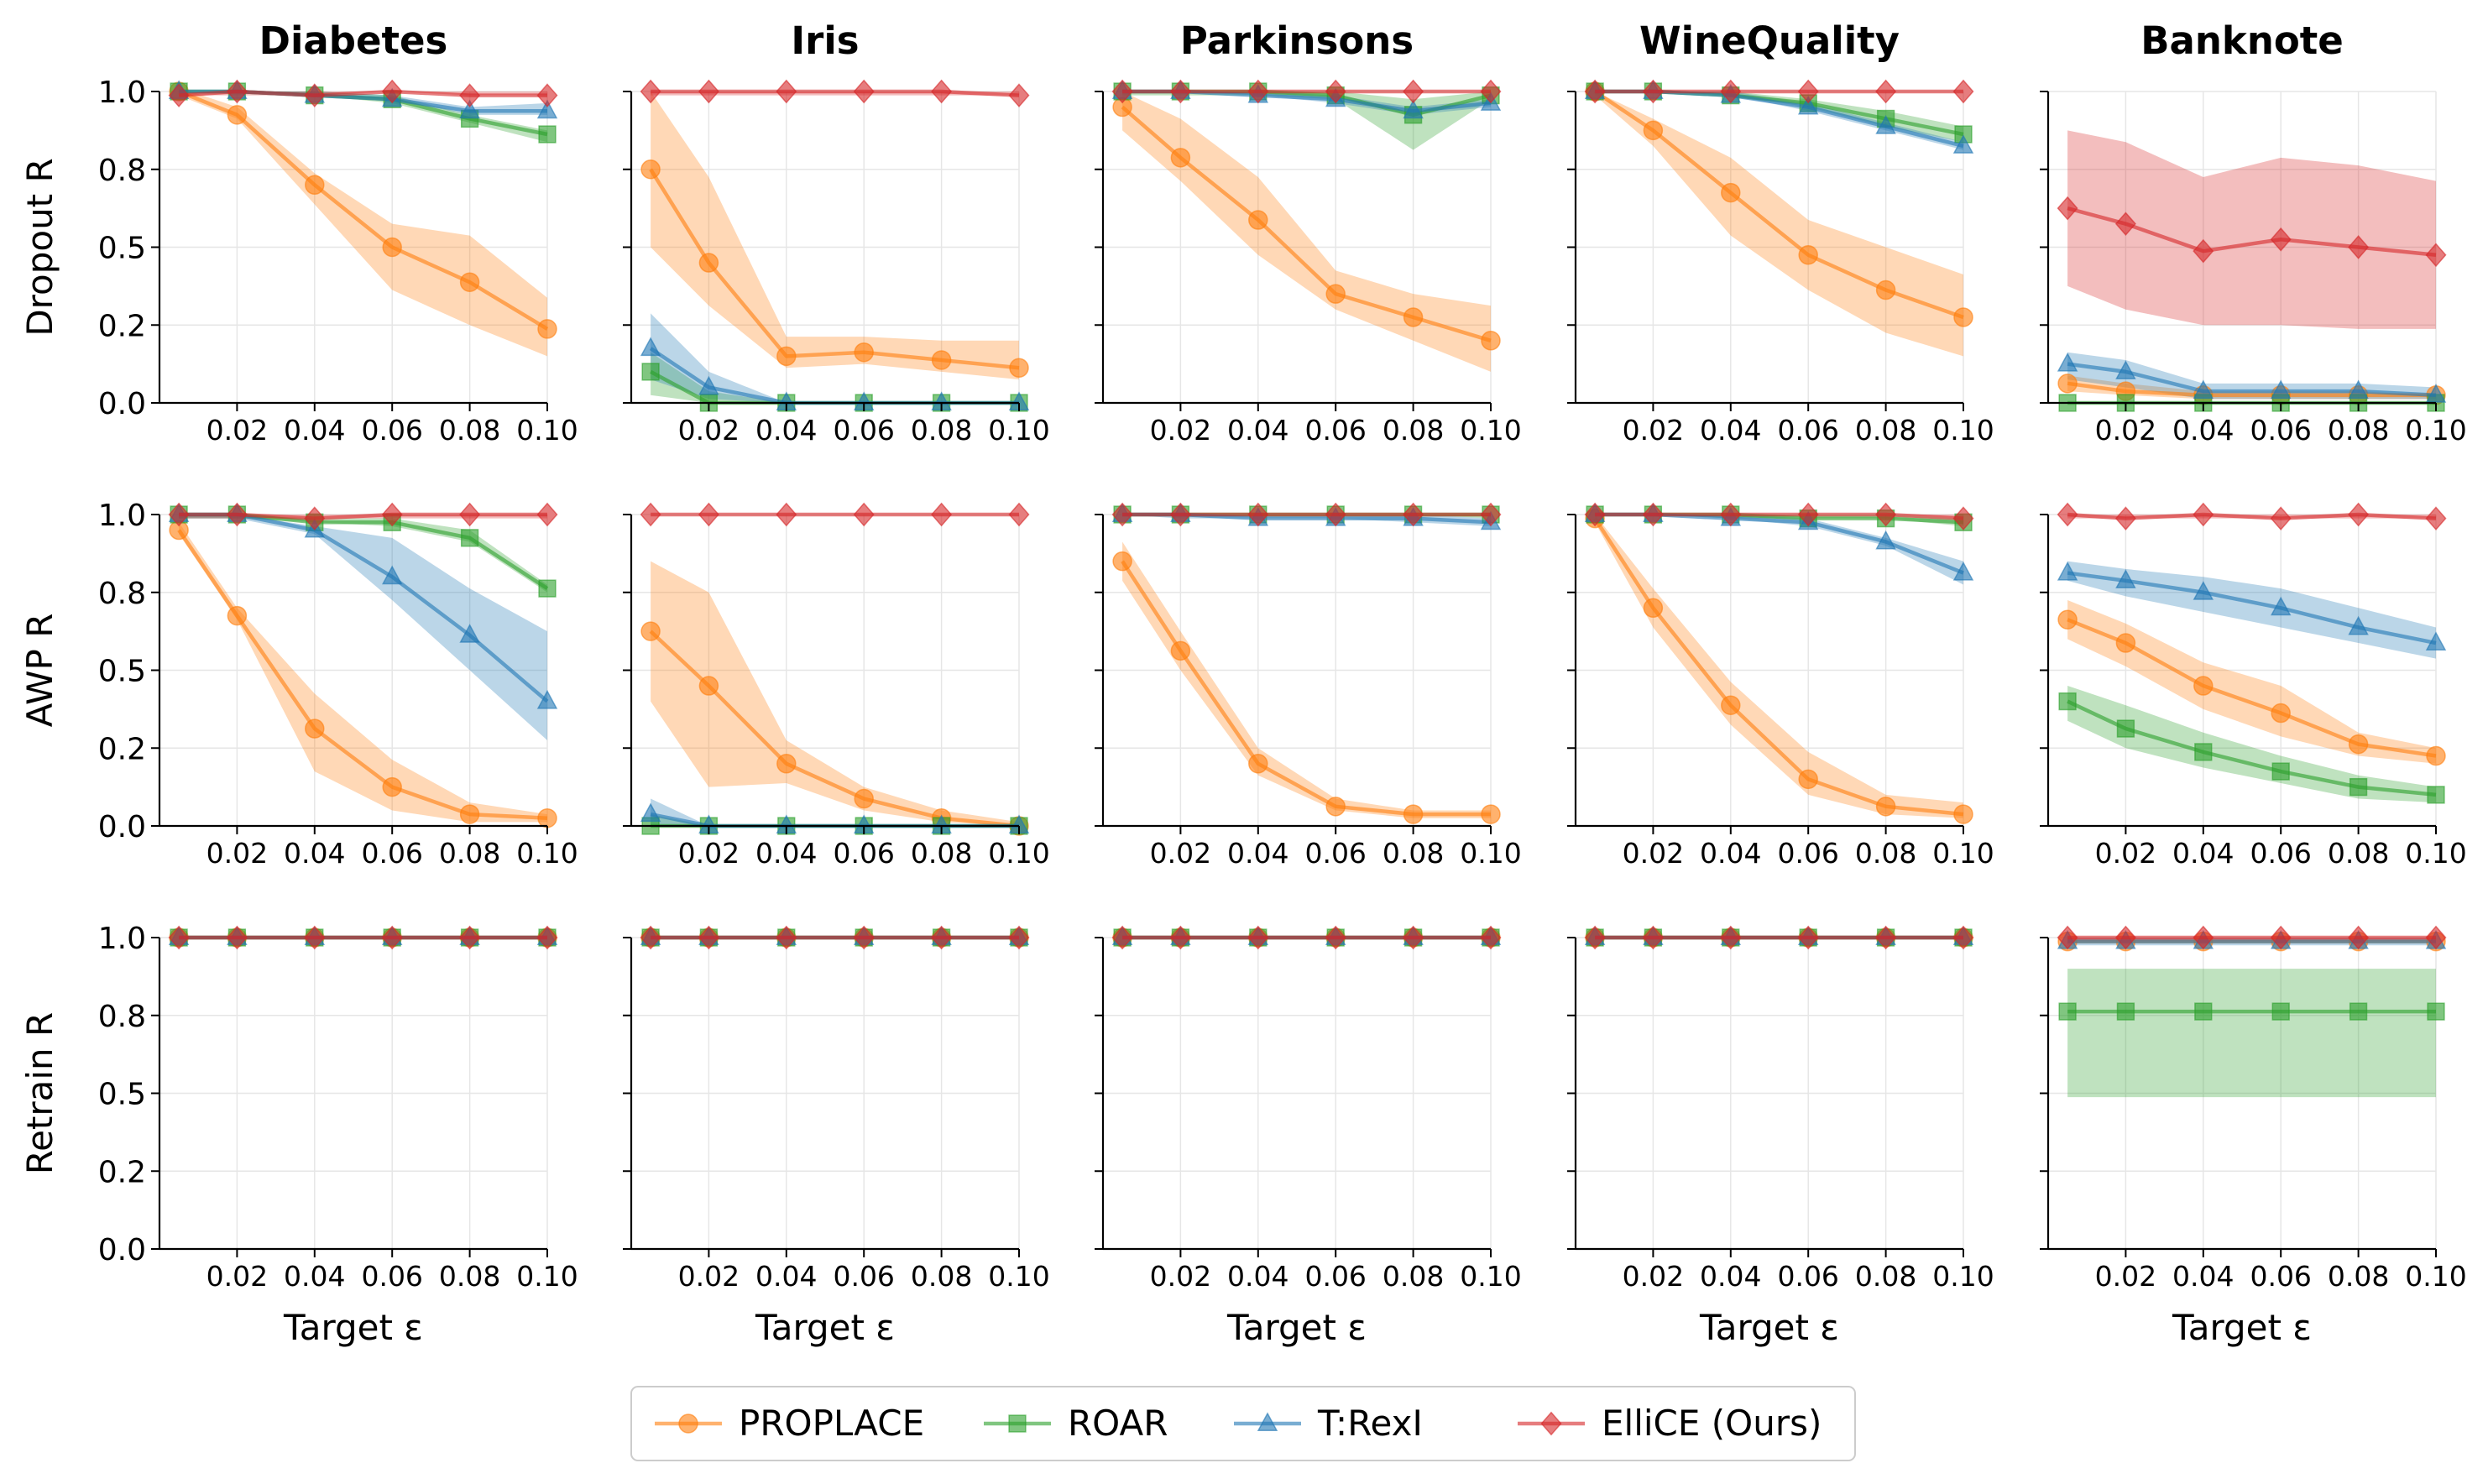 This screenshot has width=2488, height=1484. I want to click on y-tick-label: 0.5, so click(122, 672).